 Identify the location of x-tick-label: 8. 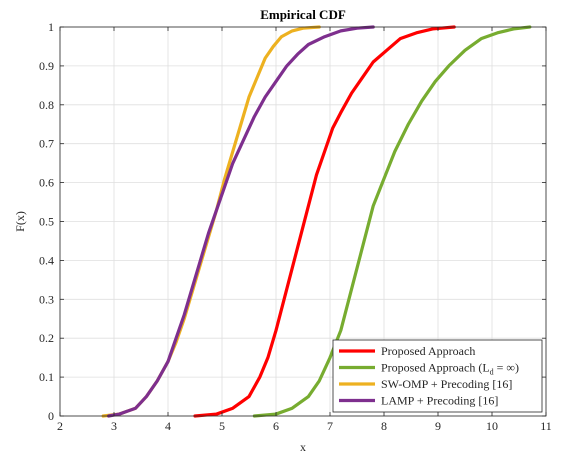
(384, 426).